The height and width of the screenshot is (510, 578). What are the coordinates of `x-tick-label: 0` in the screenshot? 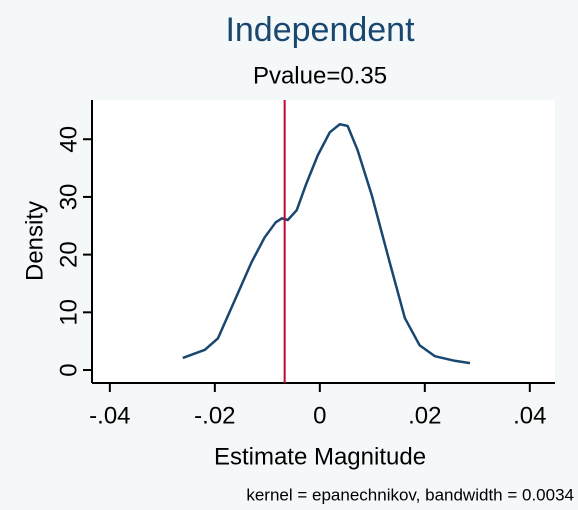 It's located at (319, 415).